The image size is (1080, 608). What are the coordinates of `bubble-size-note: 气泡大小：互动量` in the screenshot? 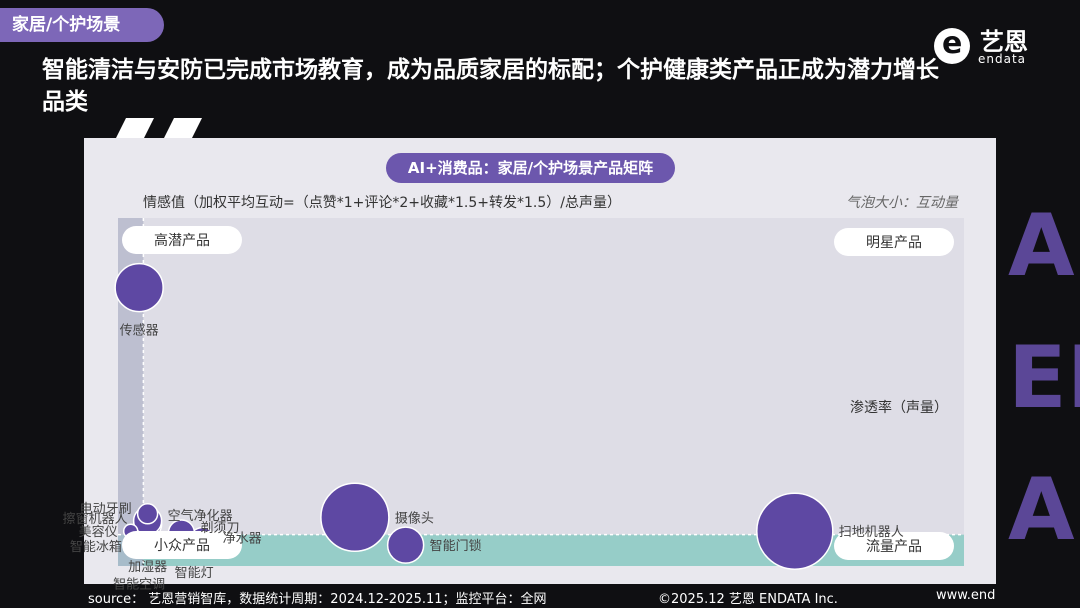 It's located at (902, 203).